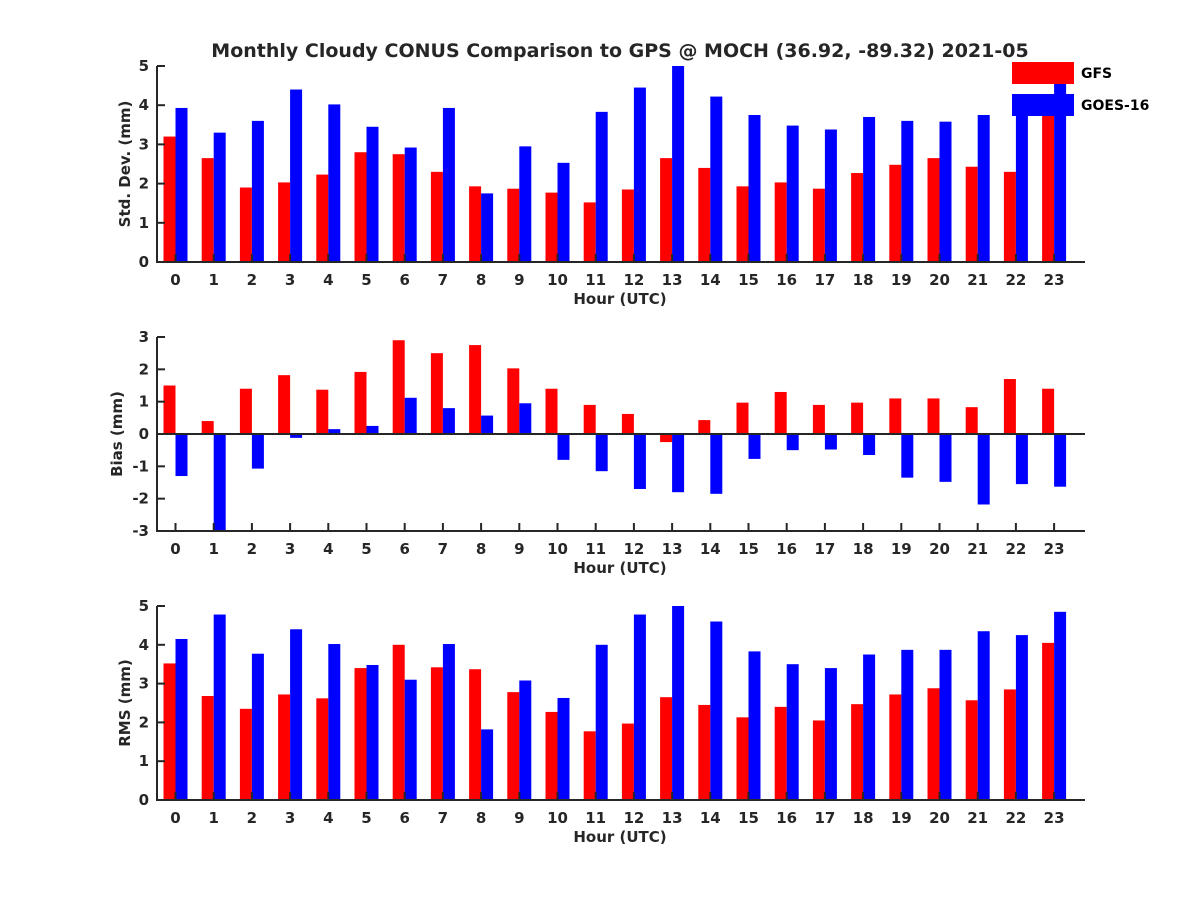 The width and height of the screenshot is (1200, 900). Describe the element at coordinates (977, 280) in the screenshot. I see `x-tick-label: 21` at that location.